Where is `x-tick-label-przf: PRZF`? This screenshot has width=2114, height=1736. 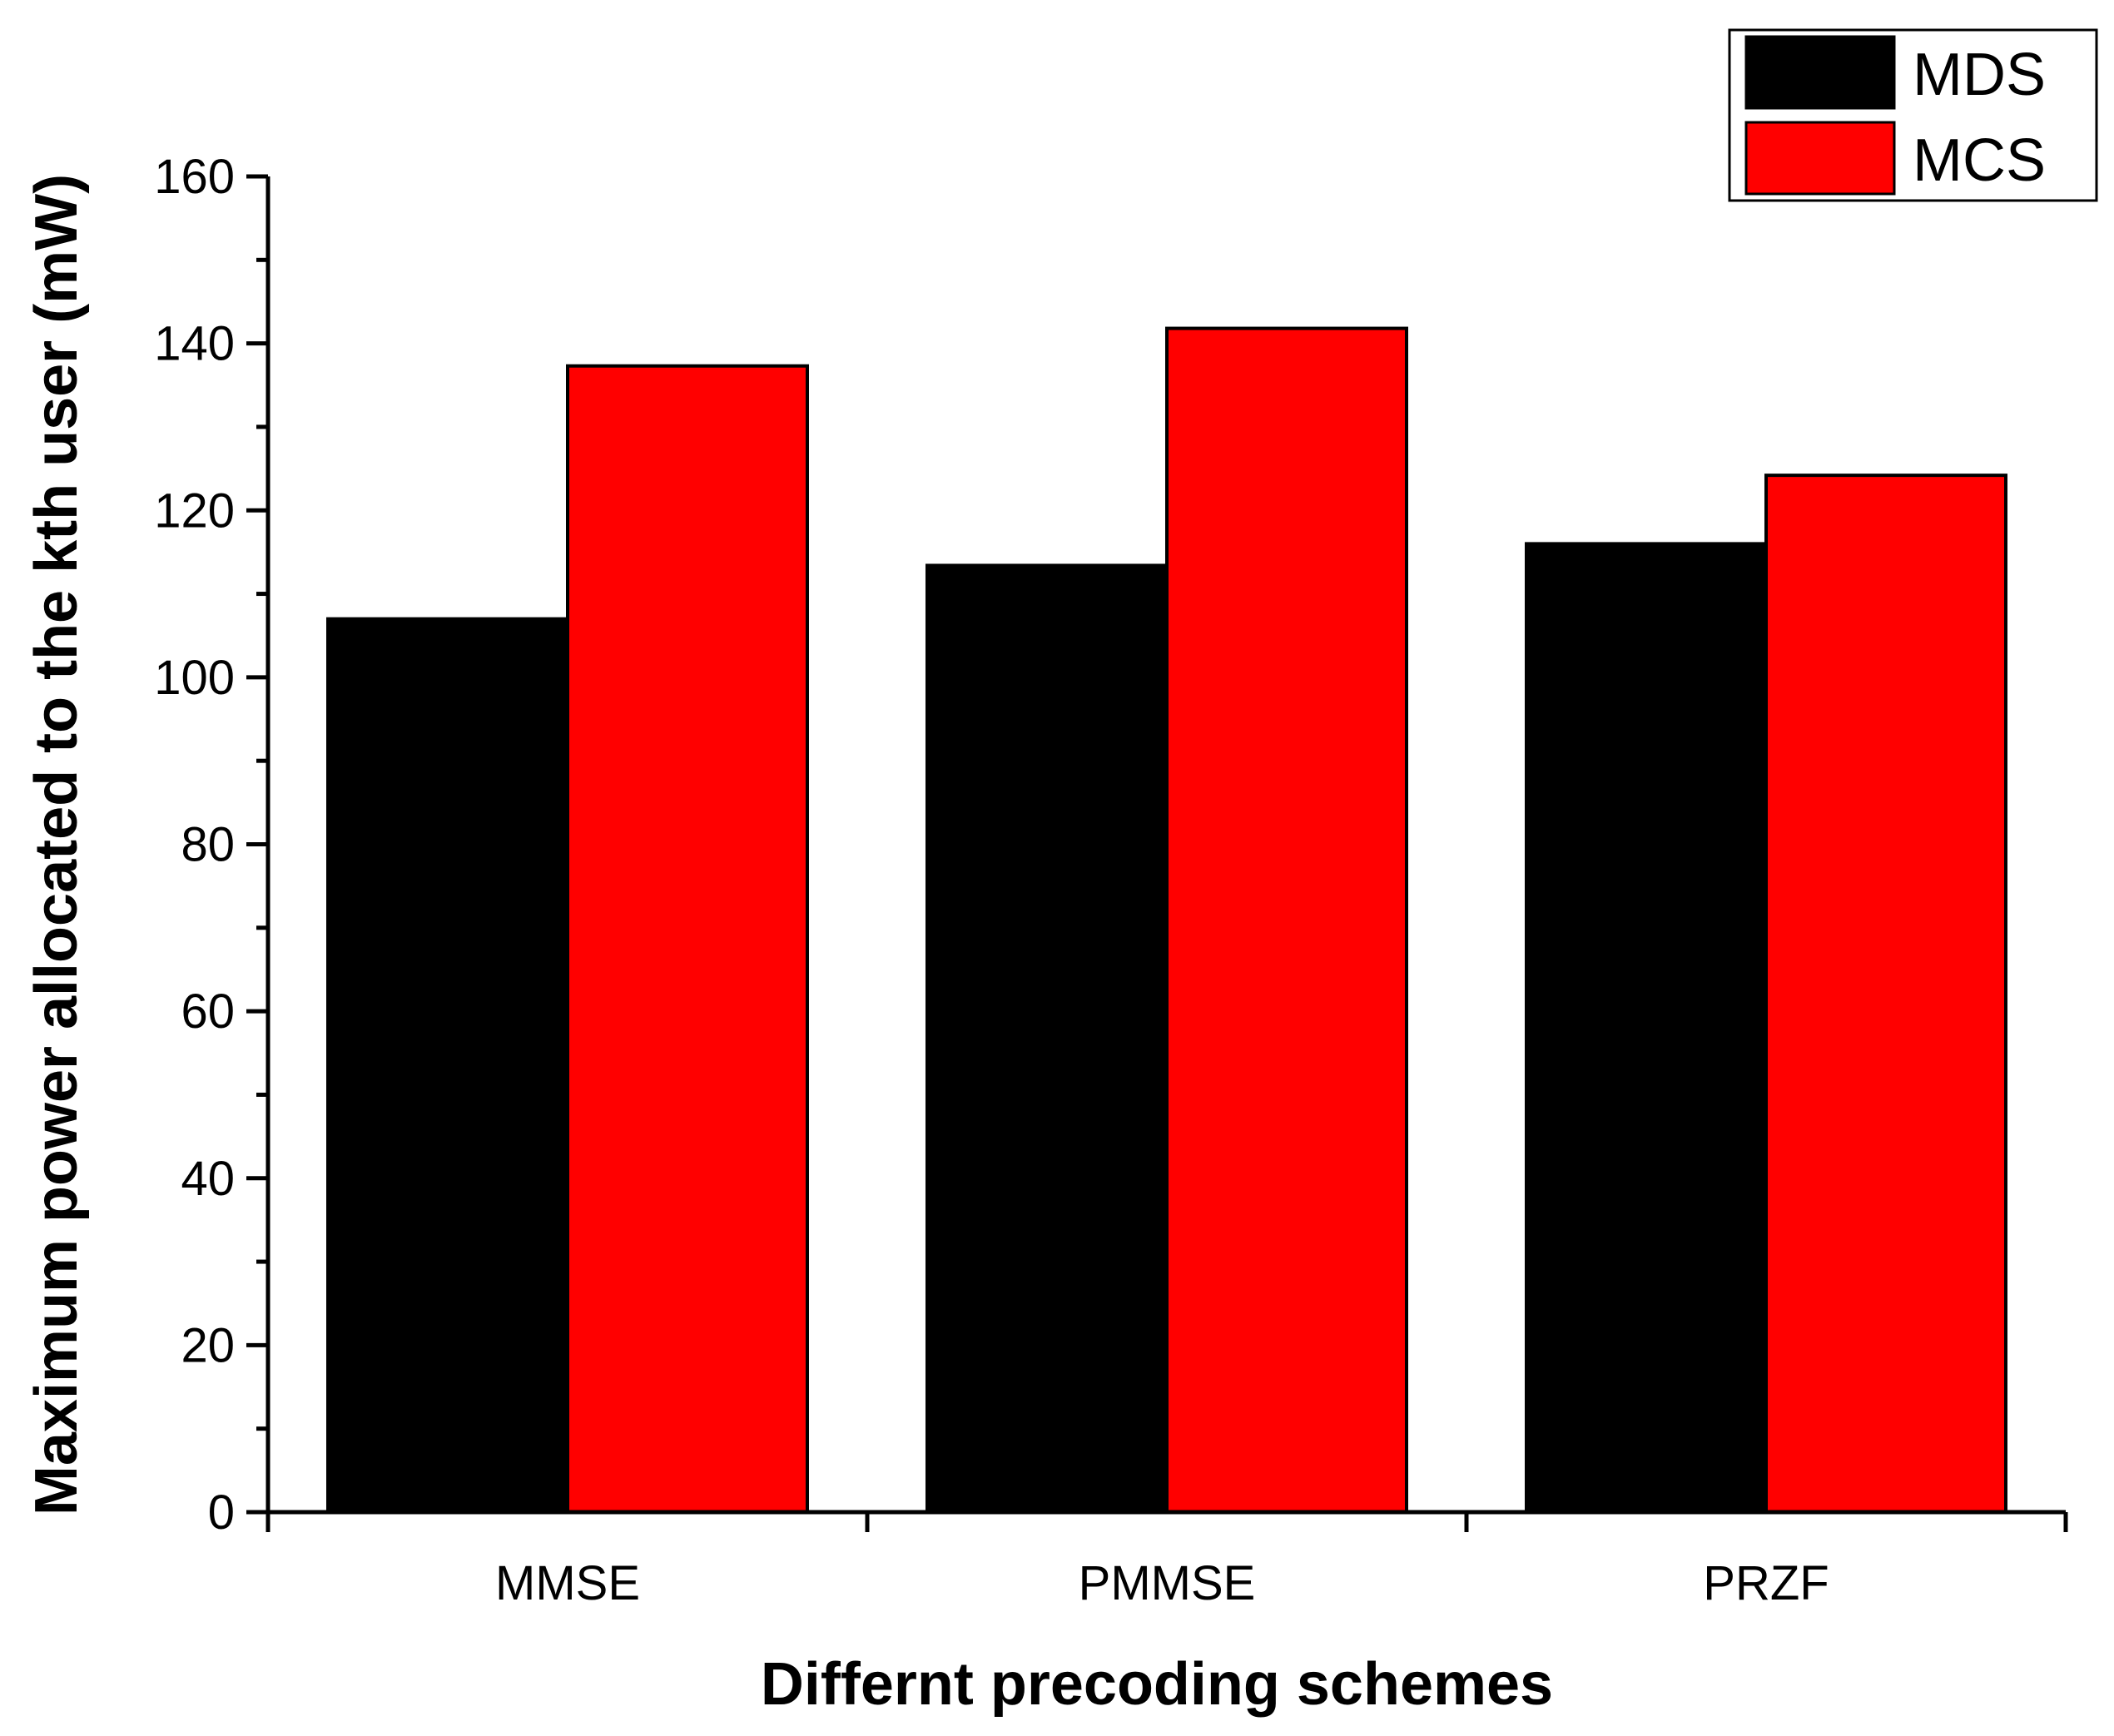 x-tick-label-przf: PRZF is located at coordinates (1766, 1583).